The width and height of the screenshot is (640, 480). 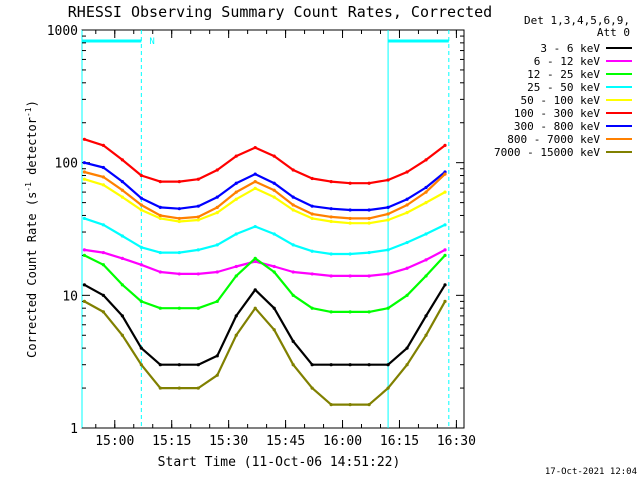 What do you see at coordinates (70, 296) in the screenshot?
I see `y-tick-label: 10` at bounding box center [70, 296].